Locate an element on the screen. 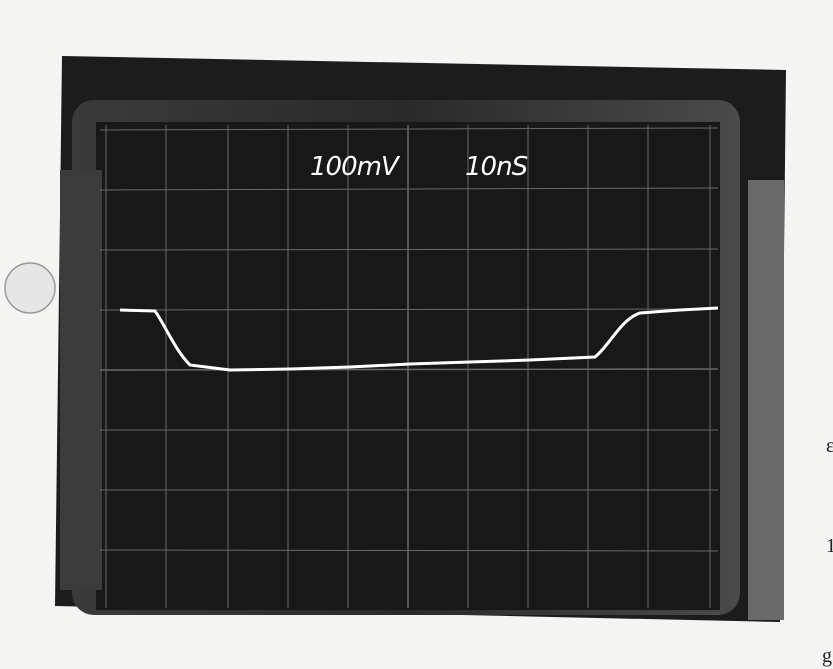  edge-text: g is located at coordinates (827, 656).